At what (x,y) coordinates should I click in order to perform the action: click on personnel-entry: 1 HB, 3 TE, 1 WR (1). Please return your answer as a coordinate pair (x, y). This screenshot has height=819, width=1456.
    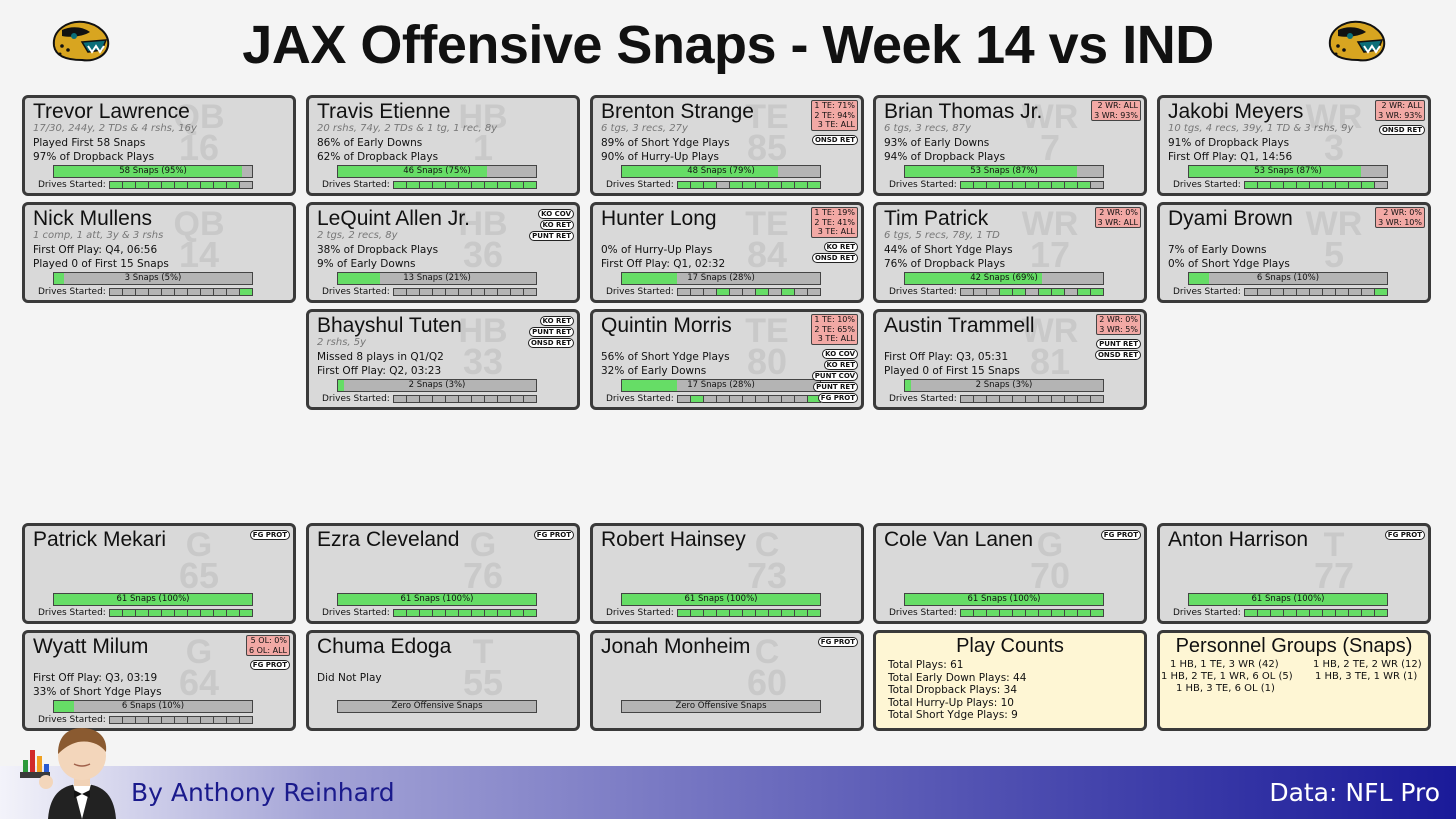
    Looking at the image, I should click on (1366, 676).